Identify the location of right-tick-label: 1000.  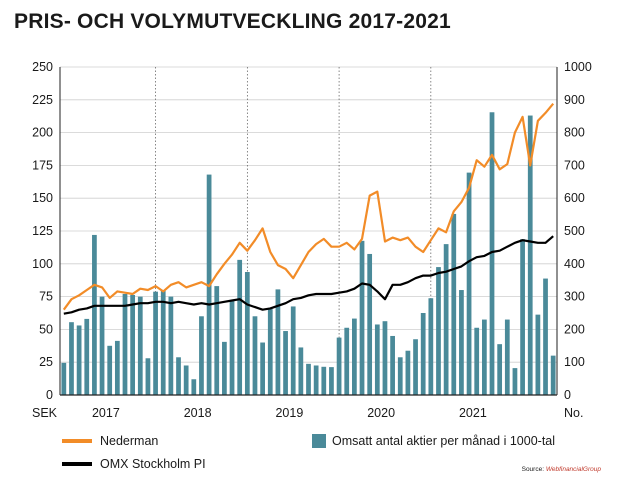
(578, 67).